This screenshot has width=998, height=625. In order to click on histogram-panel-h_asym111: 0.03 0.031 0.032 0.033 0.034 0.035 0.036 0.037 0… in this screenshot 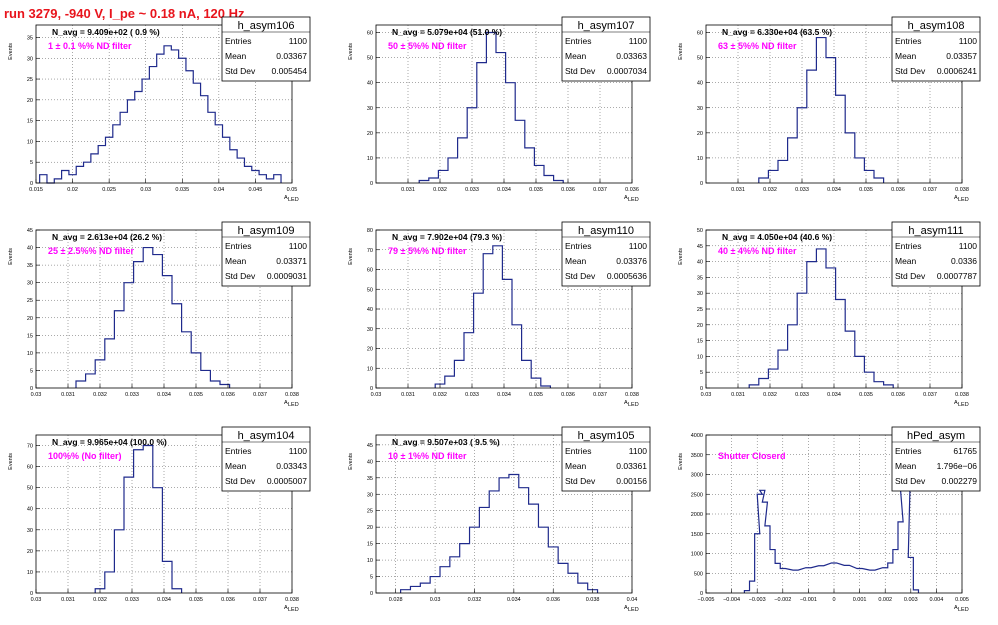, I will do `click(829, 314)`.